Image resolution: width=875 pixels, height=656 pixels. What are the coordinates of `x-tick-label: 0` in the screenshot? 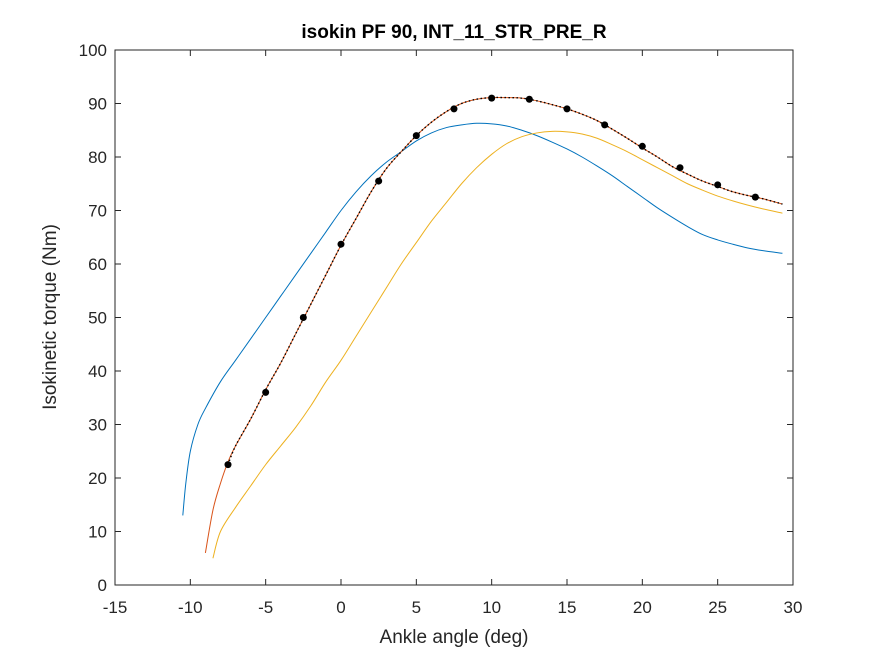 It's located at (340, 607).